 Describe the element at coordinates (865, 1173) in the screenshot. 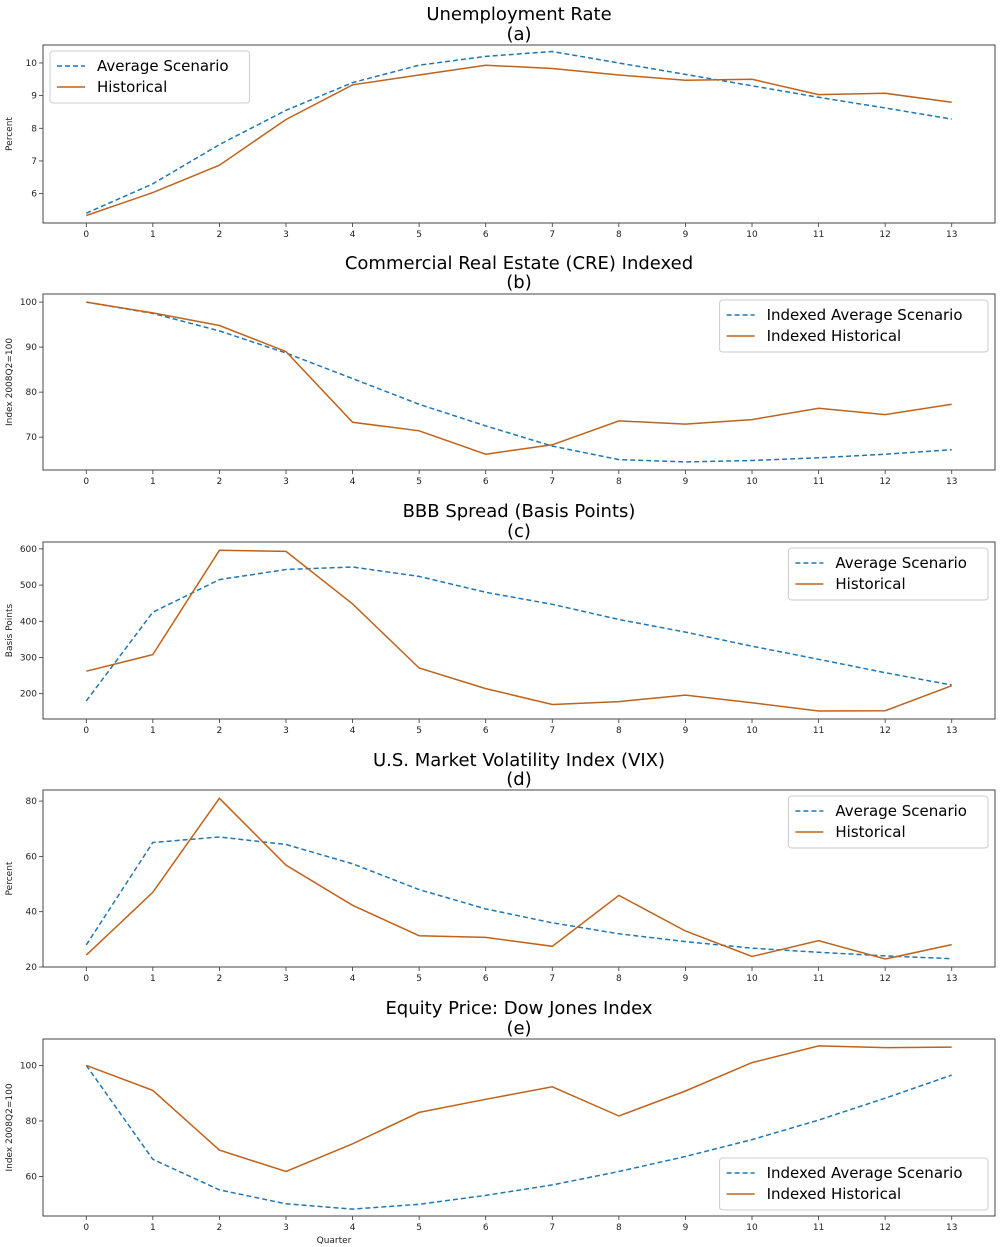

I see `legend-label: Indexed Average Scenario` at that location.